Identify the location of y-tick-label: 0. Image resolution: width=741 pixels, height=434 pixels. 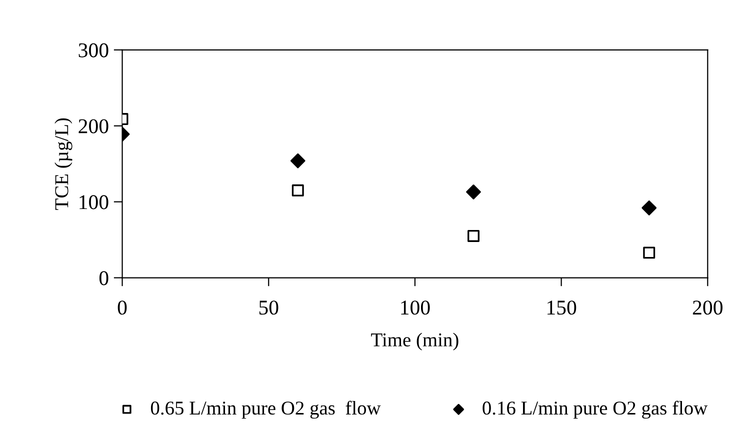
(103, 278).